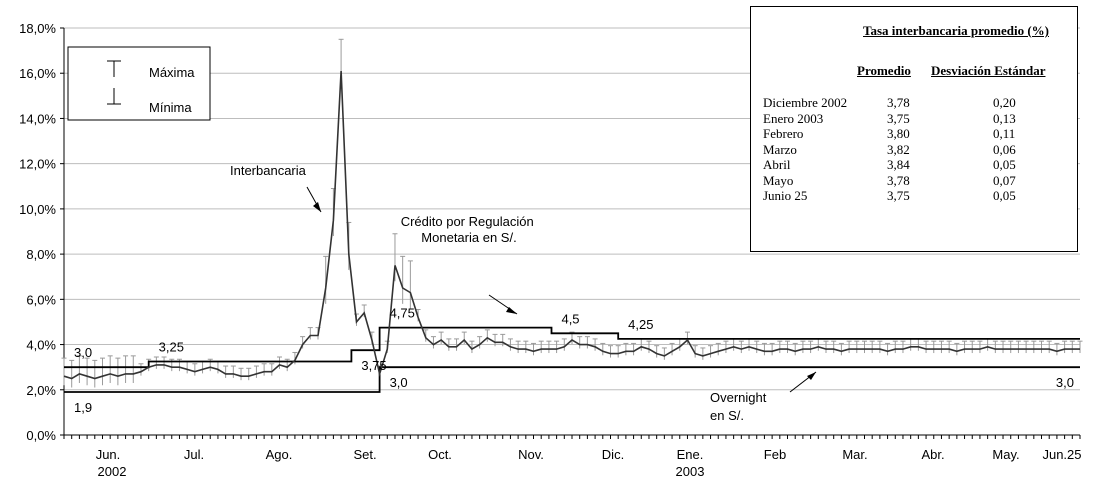  What do you see at coordinates (740, 406) in the screenshot?
I see `annotation-overnight: Overnight en S/.` at bounding box center [740, 406].